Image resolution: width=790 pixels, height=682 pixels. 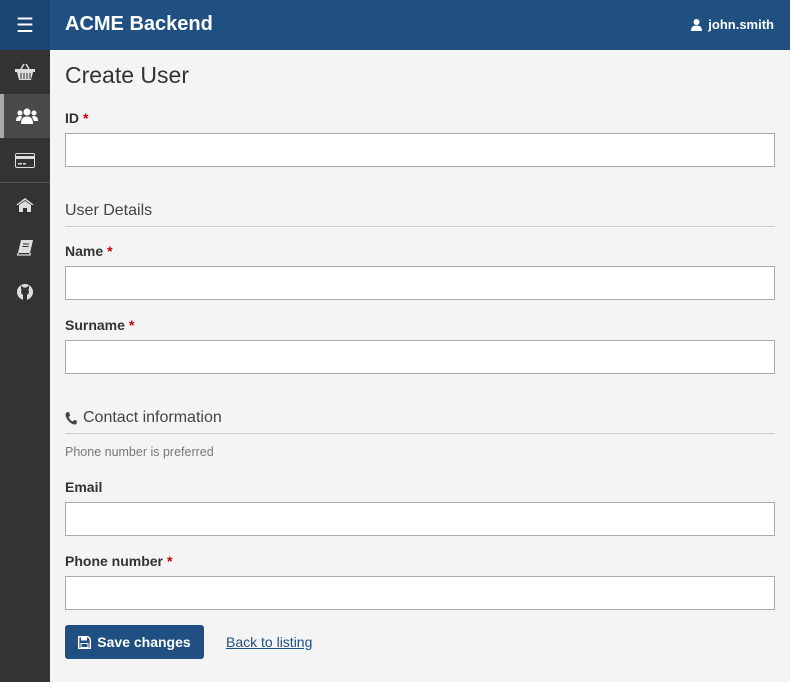 I want to click on github-icon, so click(x=25, y=292).